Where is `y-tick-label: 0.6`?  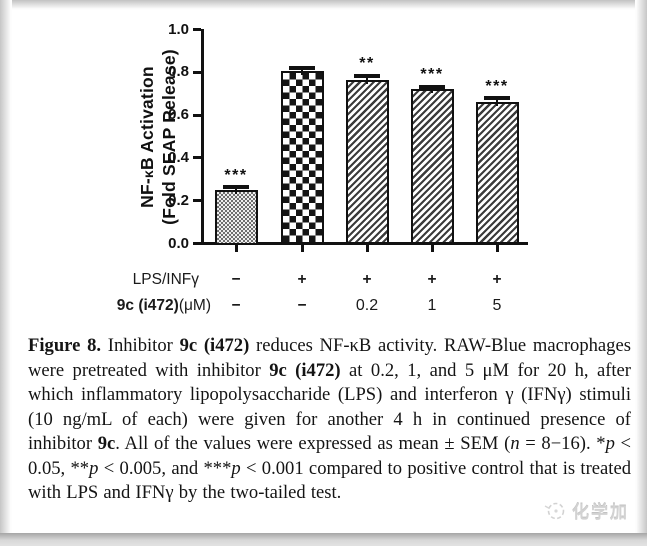 y-tick-label: 0.6 is located at coordinates (178, 115).